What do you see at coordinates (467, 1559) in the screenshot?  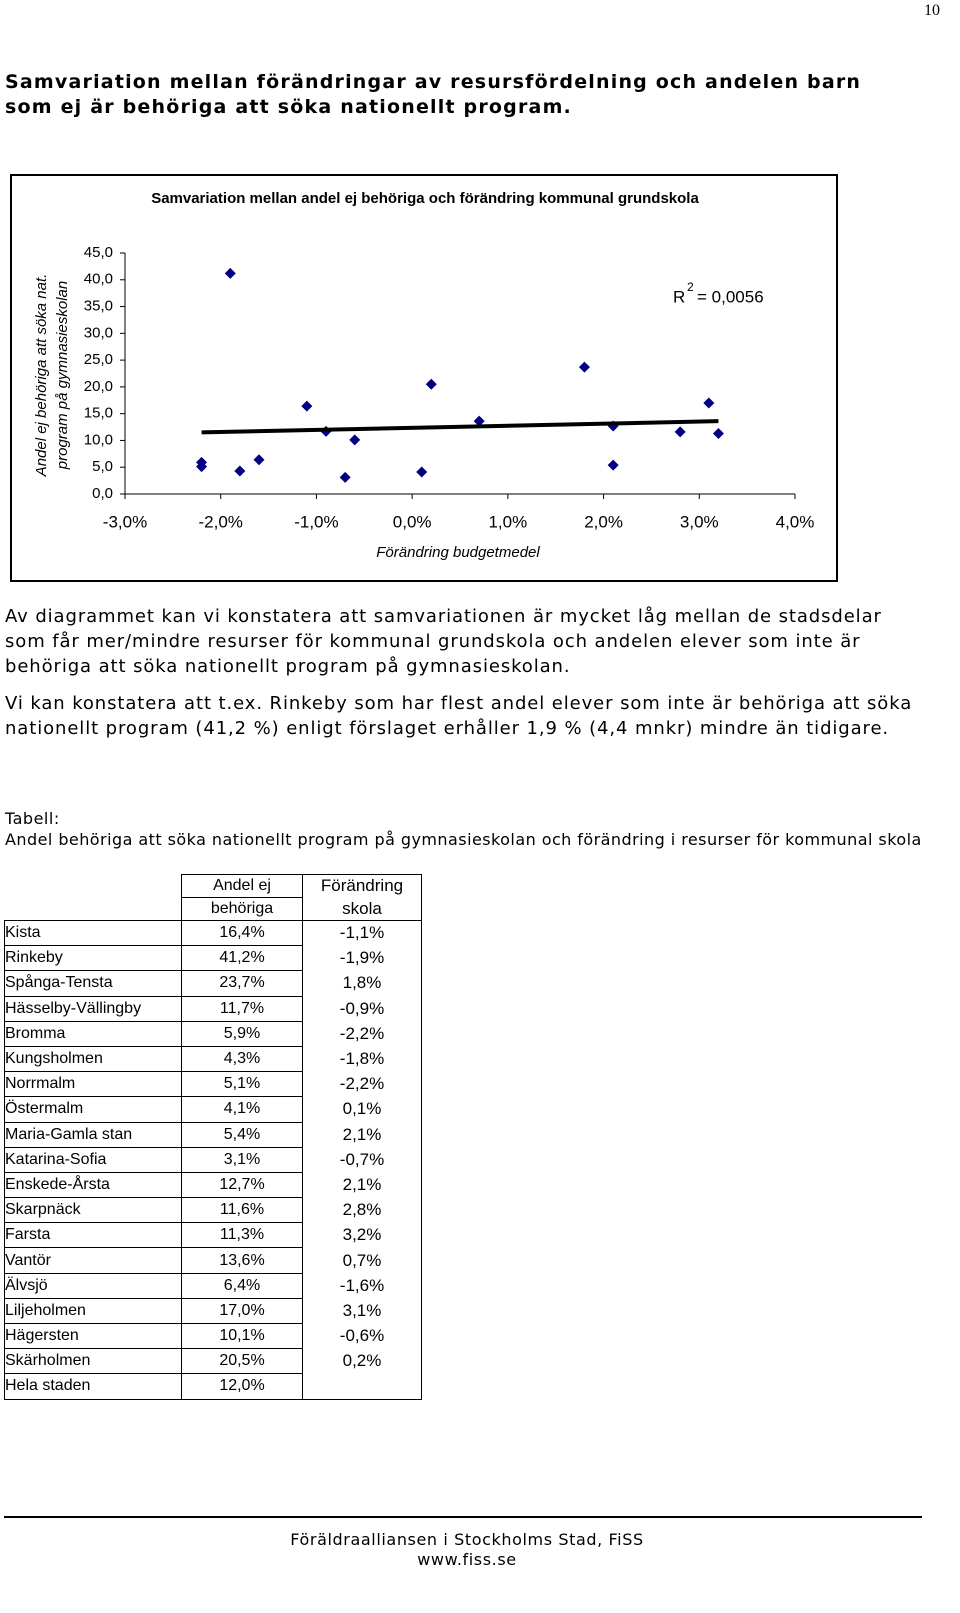 I see `footer-text: www.fiss.se` at bounding box center [467, 1559].